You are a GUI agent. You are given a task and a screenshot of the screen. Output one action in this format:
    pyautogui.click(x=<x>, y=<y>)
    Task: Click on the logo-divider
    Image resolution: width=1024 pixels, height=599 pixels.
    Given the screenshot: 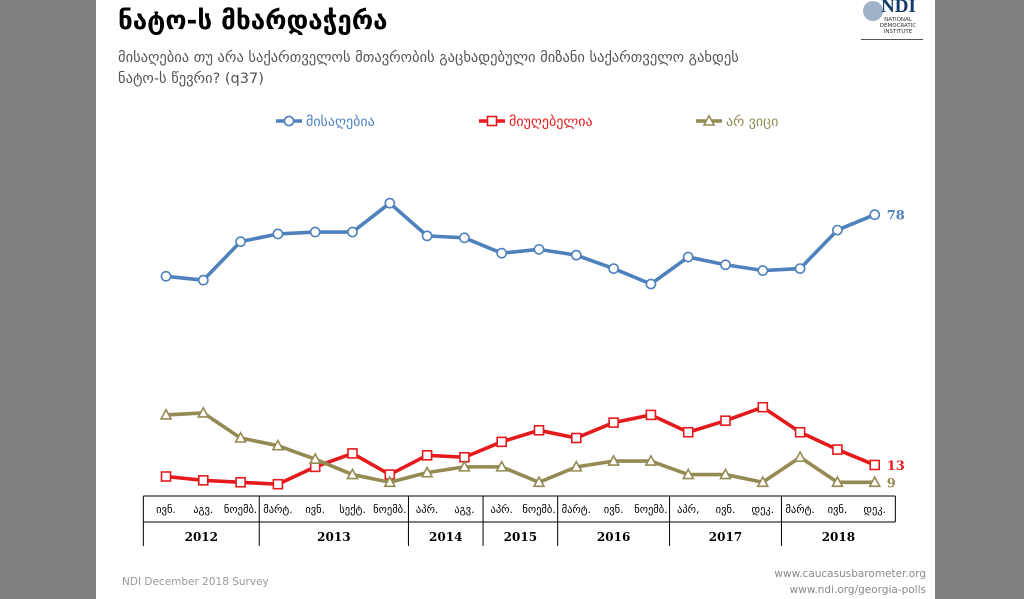 What is the action you would take?
    pyautogui.click(x=892, y=39)
    